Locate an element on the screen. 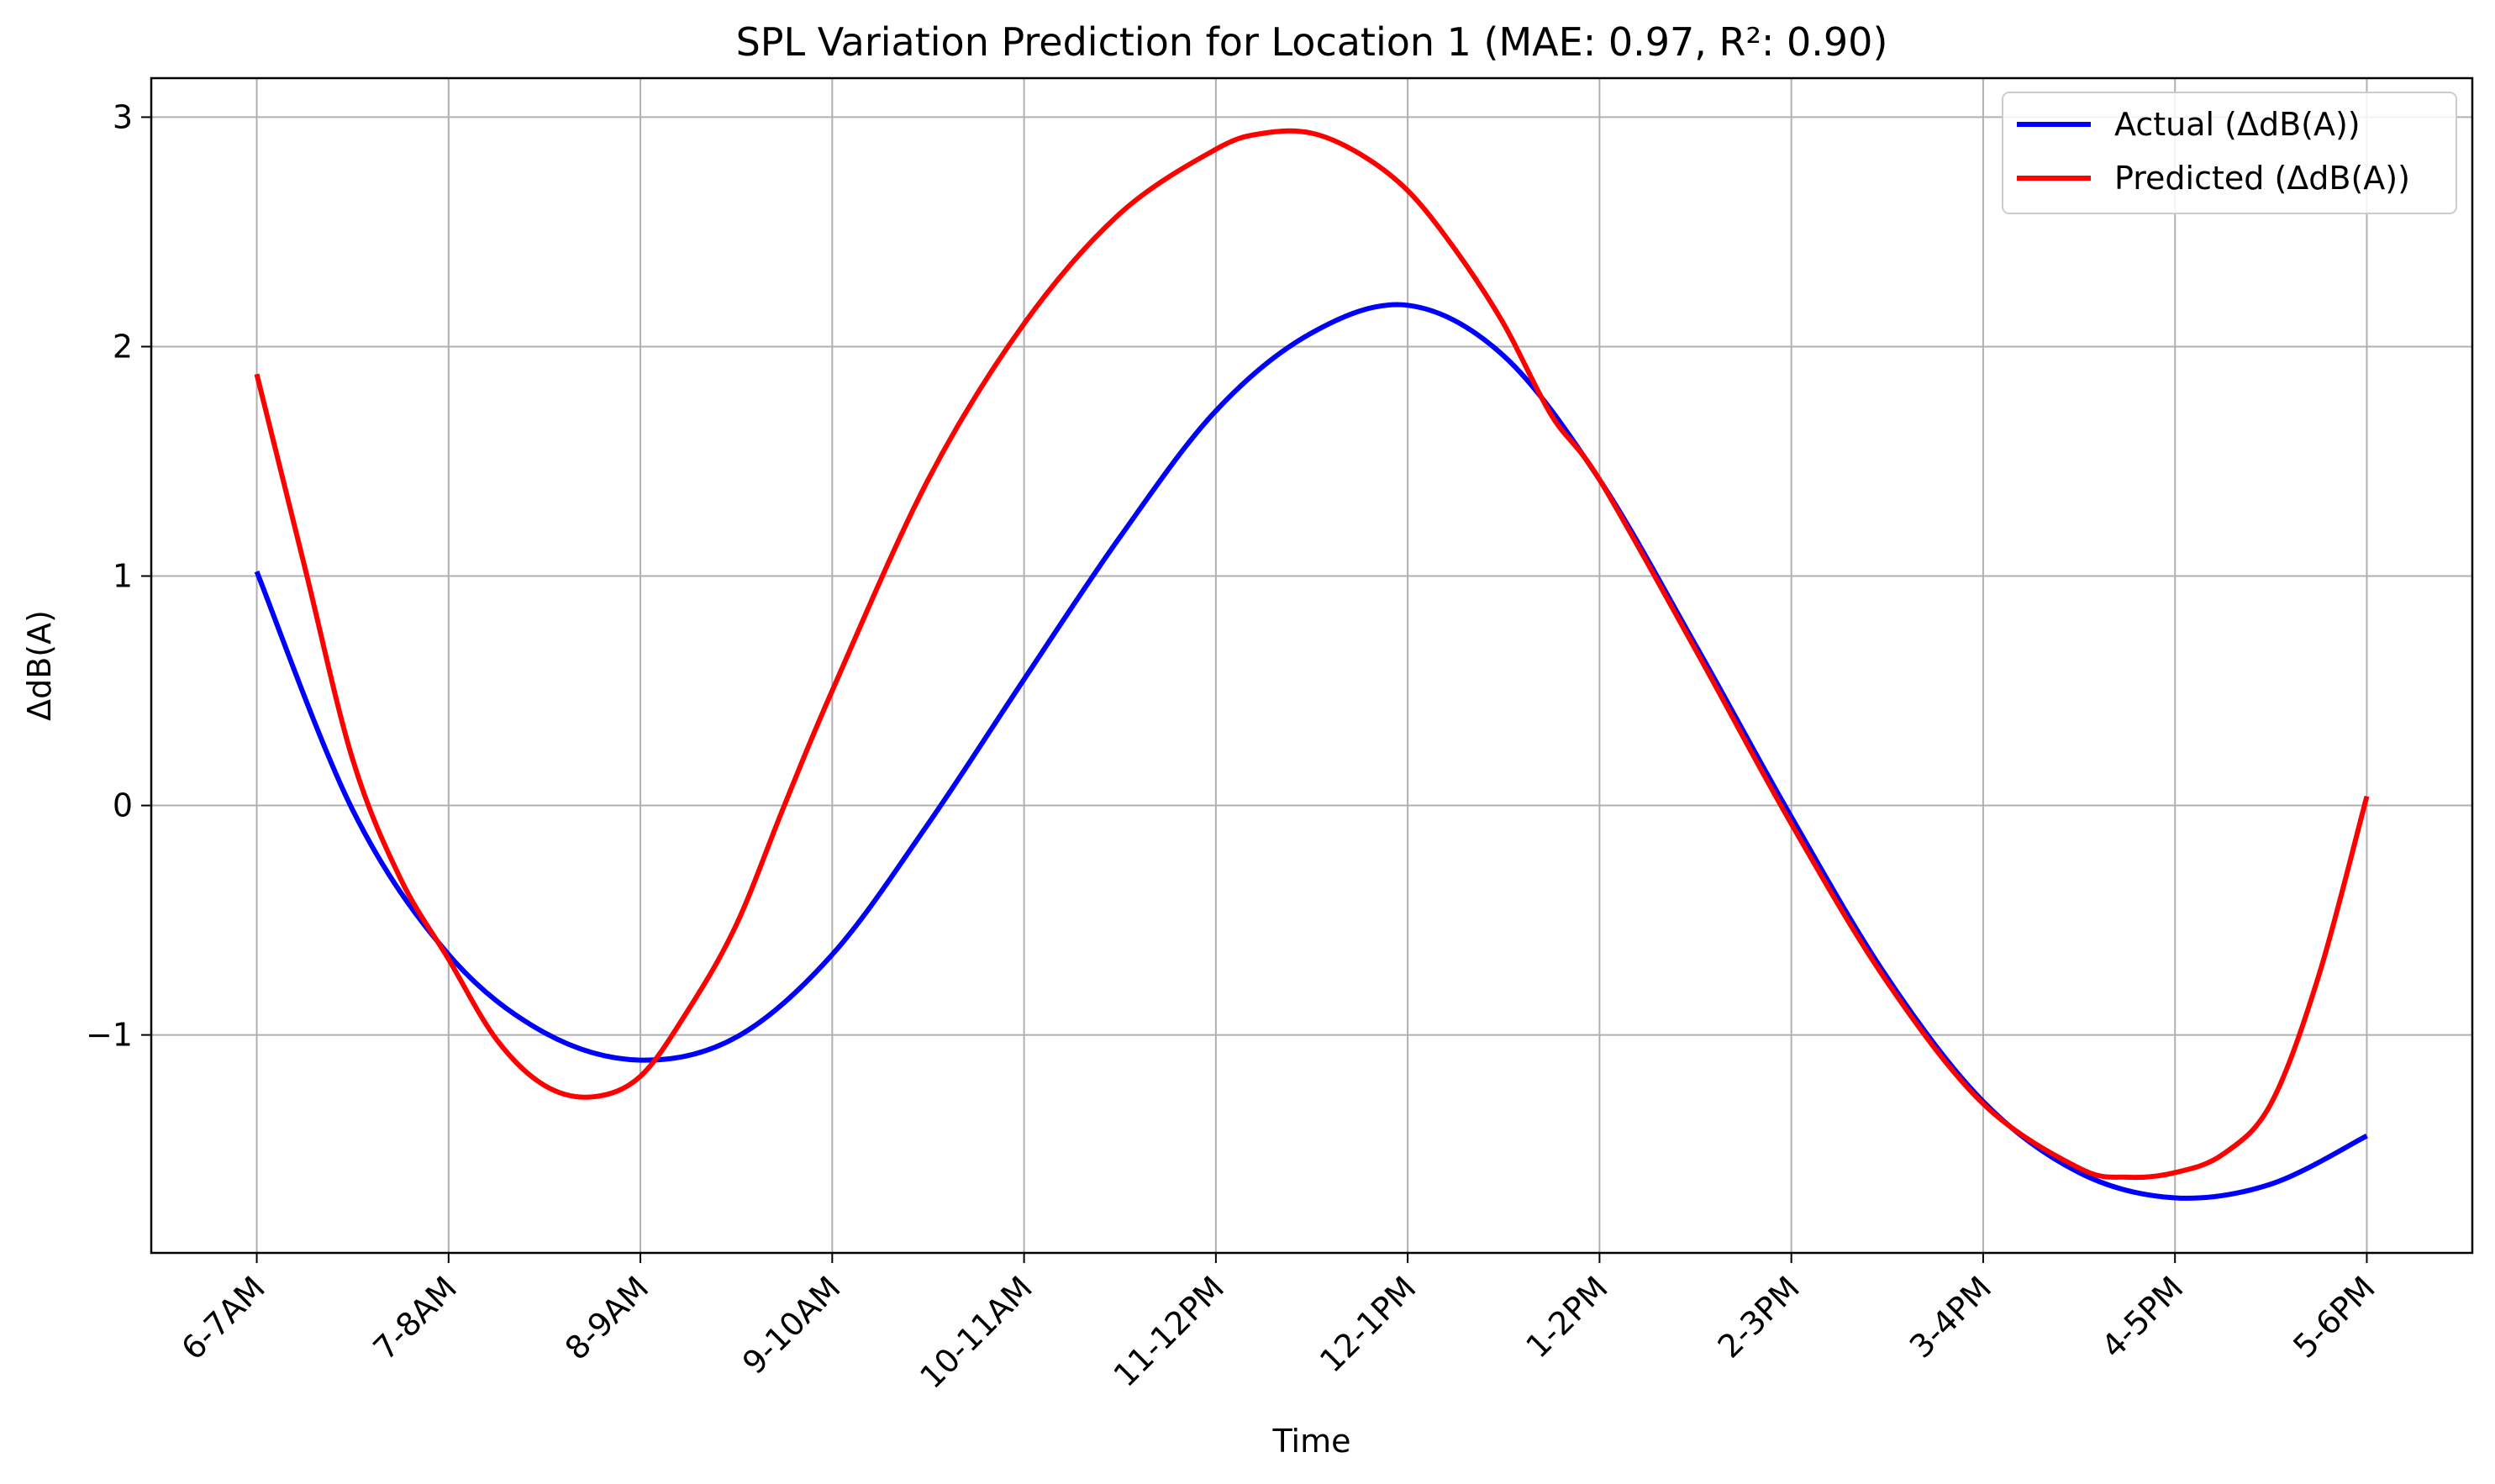 This screenshot has width=2495, height=1484. y-tick-label: −1 is located at coordinates (110, 1035).